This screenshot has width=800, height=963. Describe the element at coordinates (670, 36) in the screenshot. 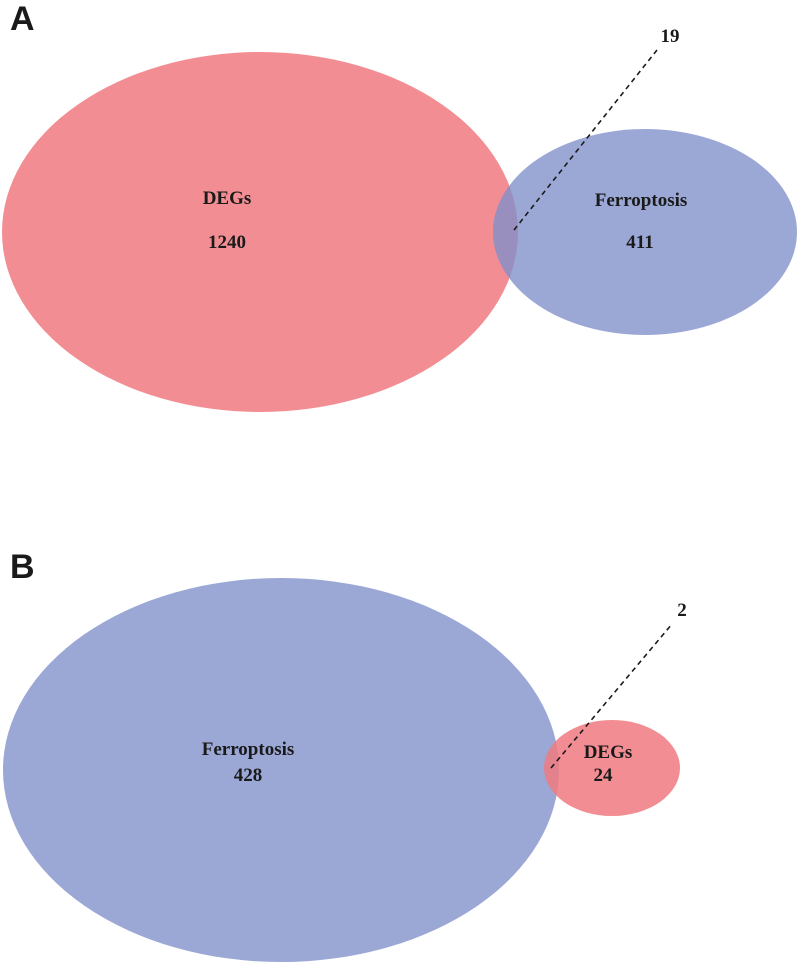

I see `panel-a-overlap-count: 19` at that location.